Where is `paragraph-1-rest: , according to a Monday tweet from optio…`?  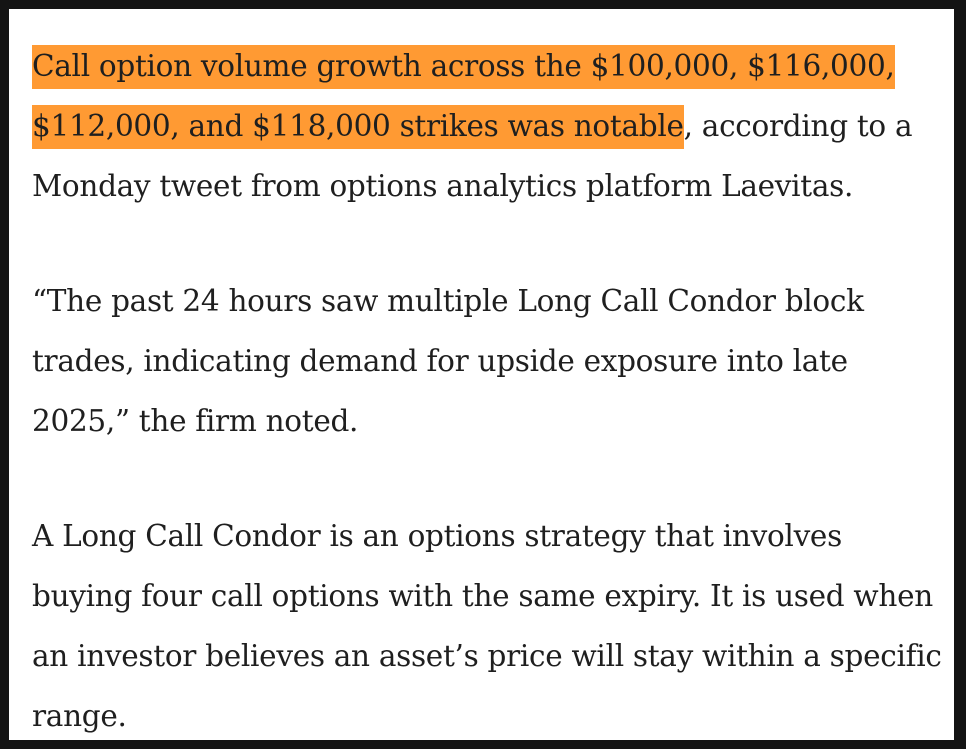
paragraph-1-rest: , according to a Monday tweet from optio… is located at coordinates (472, 156).